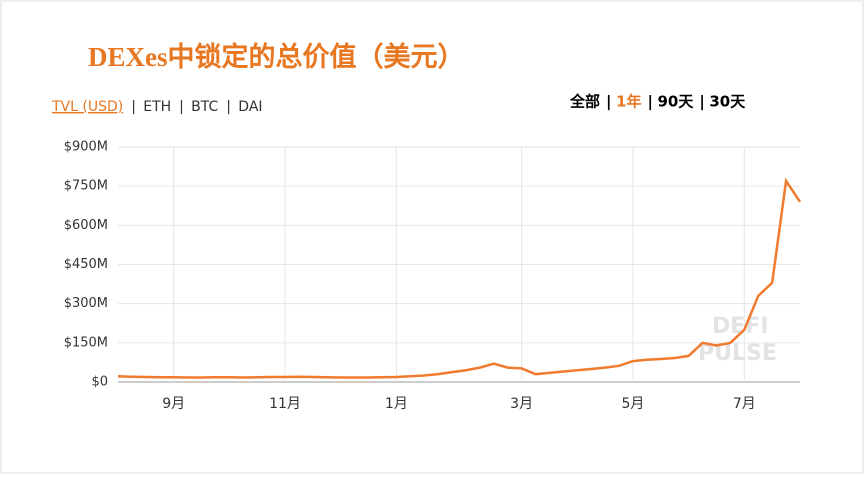 The height and width of the screenshot is (480, 865). What do you see at coordinates (744, 404) in the screenshot?
I see `x-tick-label: 7月` at bounding box center [744, 404].